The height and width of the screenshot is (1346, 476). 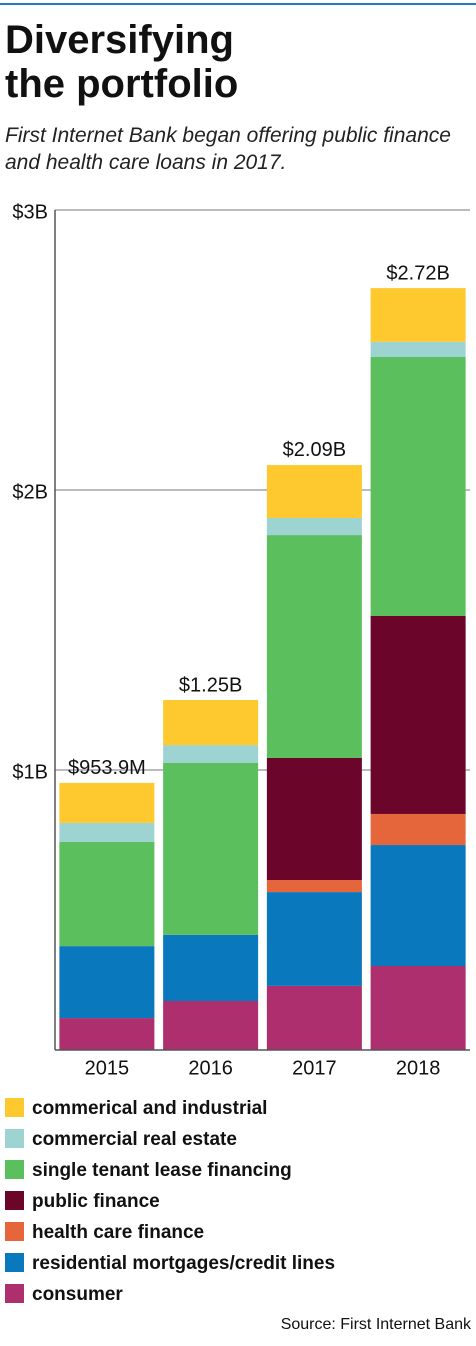 What do you see at coordinates (183, 1263) in the screenshot?
I see `legend-label: residential mortgages/credit lines` at bounding box center [183, 1263].